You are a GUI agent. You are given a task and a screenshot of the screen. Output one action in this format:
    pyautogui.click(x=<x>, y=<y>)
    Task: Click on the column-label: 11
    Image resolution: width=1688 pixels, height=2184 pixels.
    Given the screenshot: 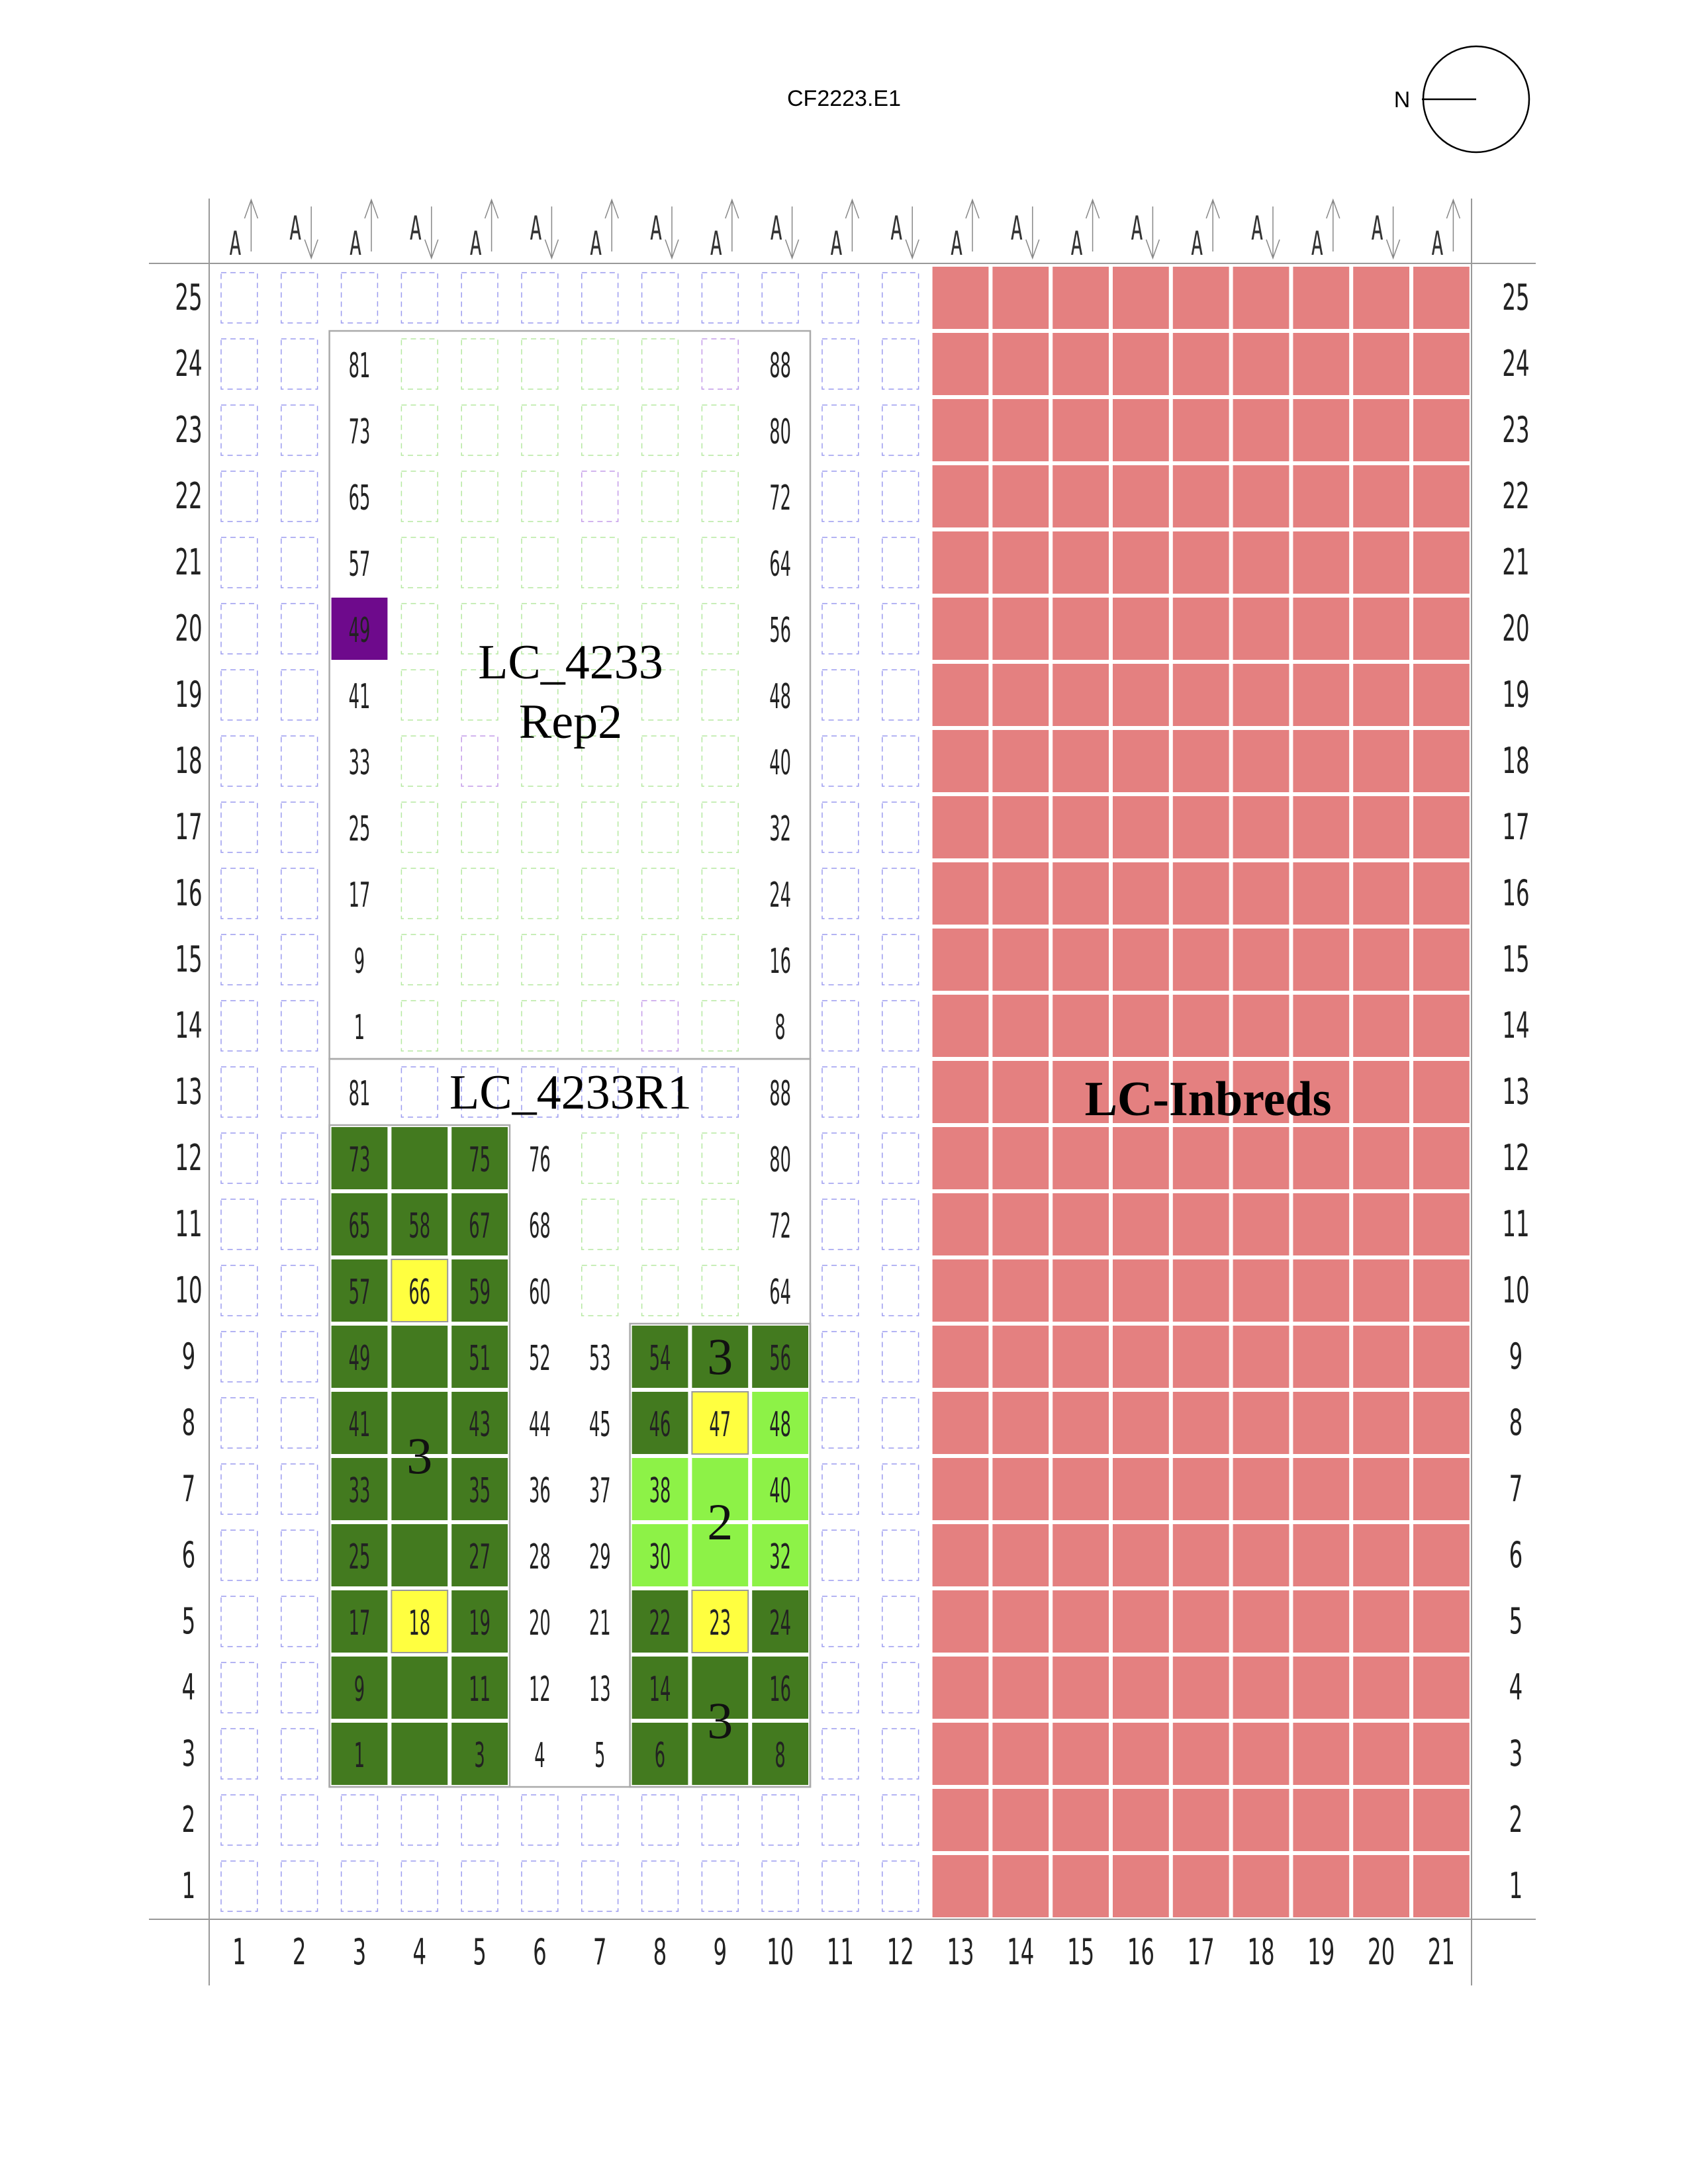 What is the action you would take?
    pyautogui.click(x=840, y=1952)
    